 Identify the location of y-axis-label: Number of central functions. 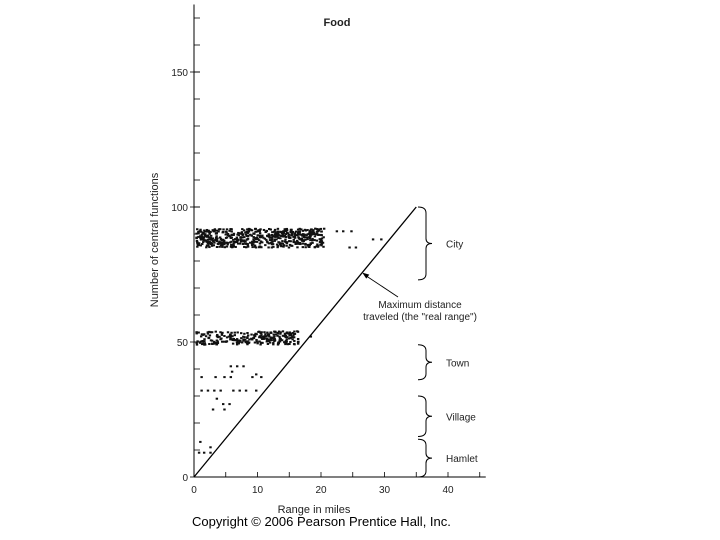
(155, 239).